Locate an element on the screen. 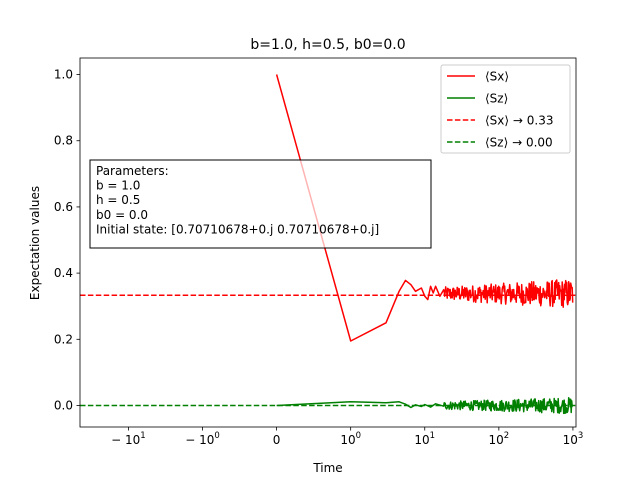 Image resolution: width=640 pixels, height=480 pixels. x-tick-label-7: 10³ is located at coordinates (573, 439).